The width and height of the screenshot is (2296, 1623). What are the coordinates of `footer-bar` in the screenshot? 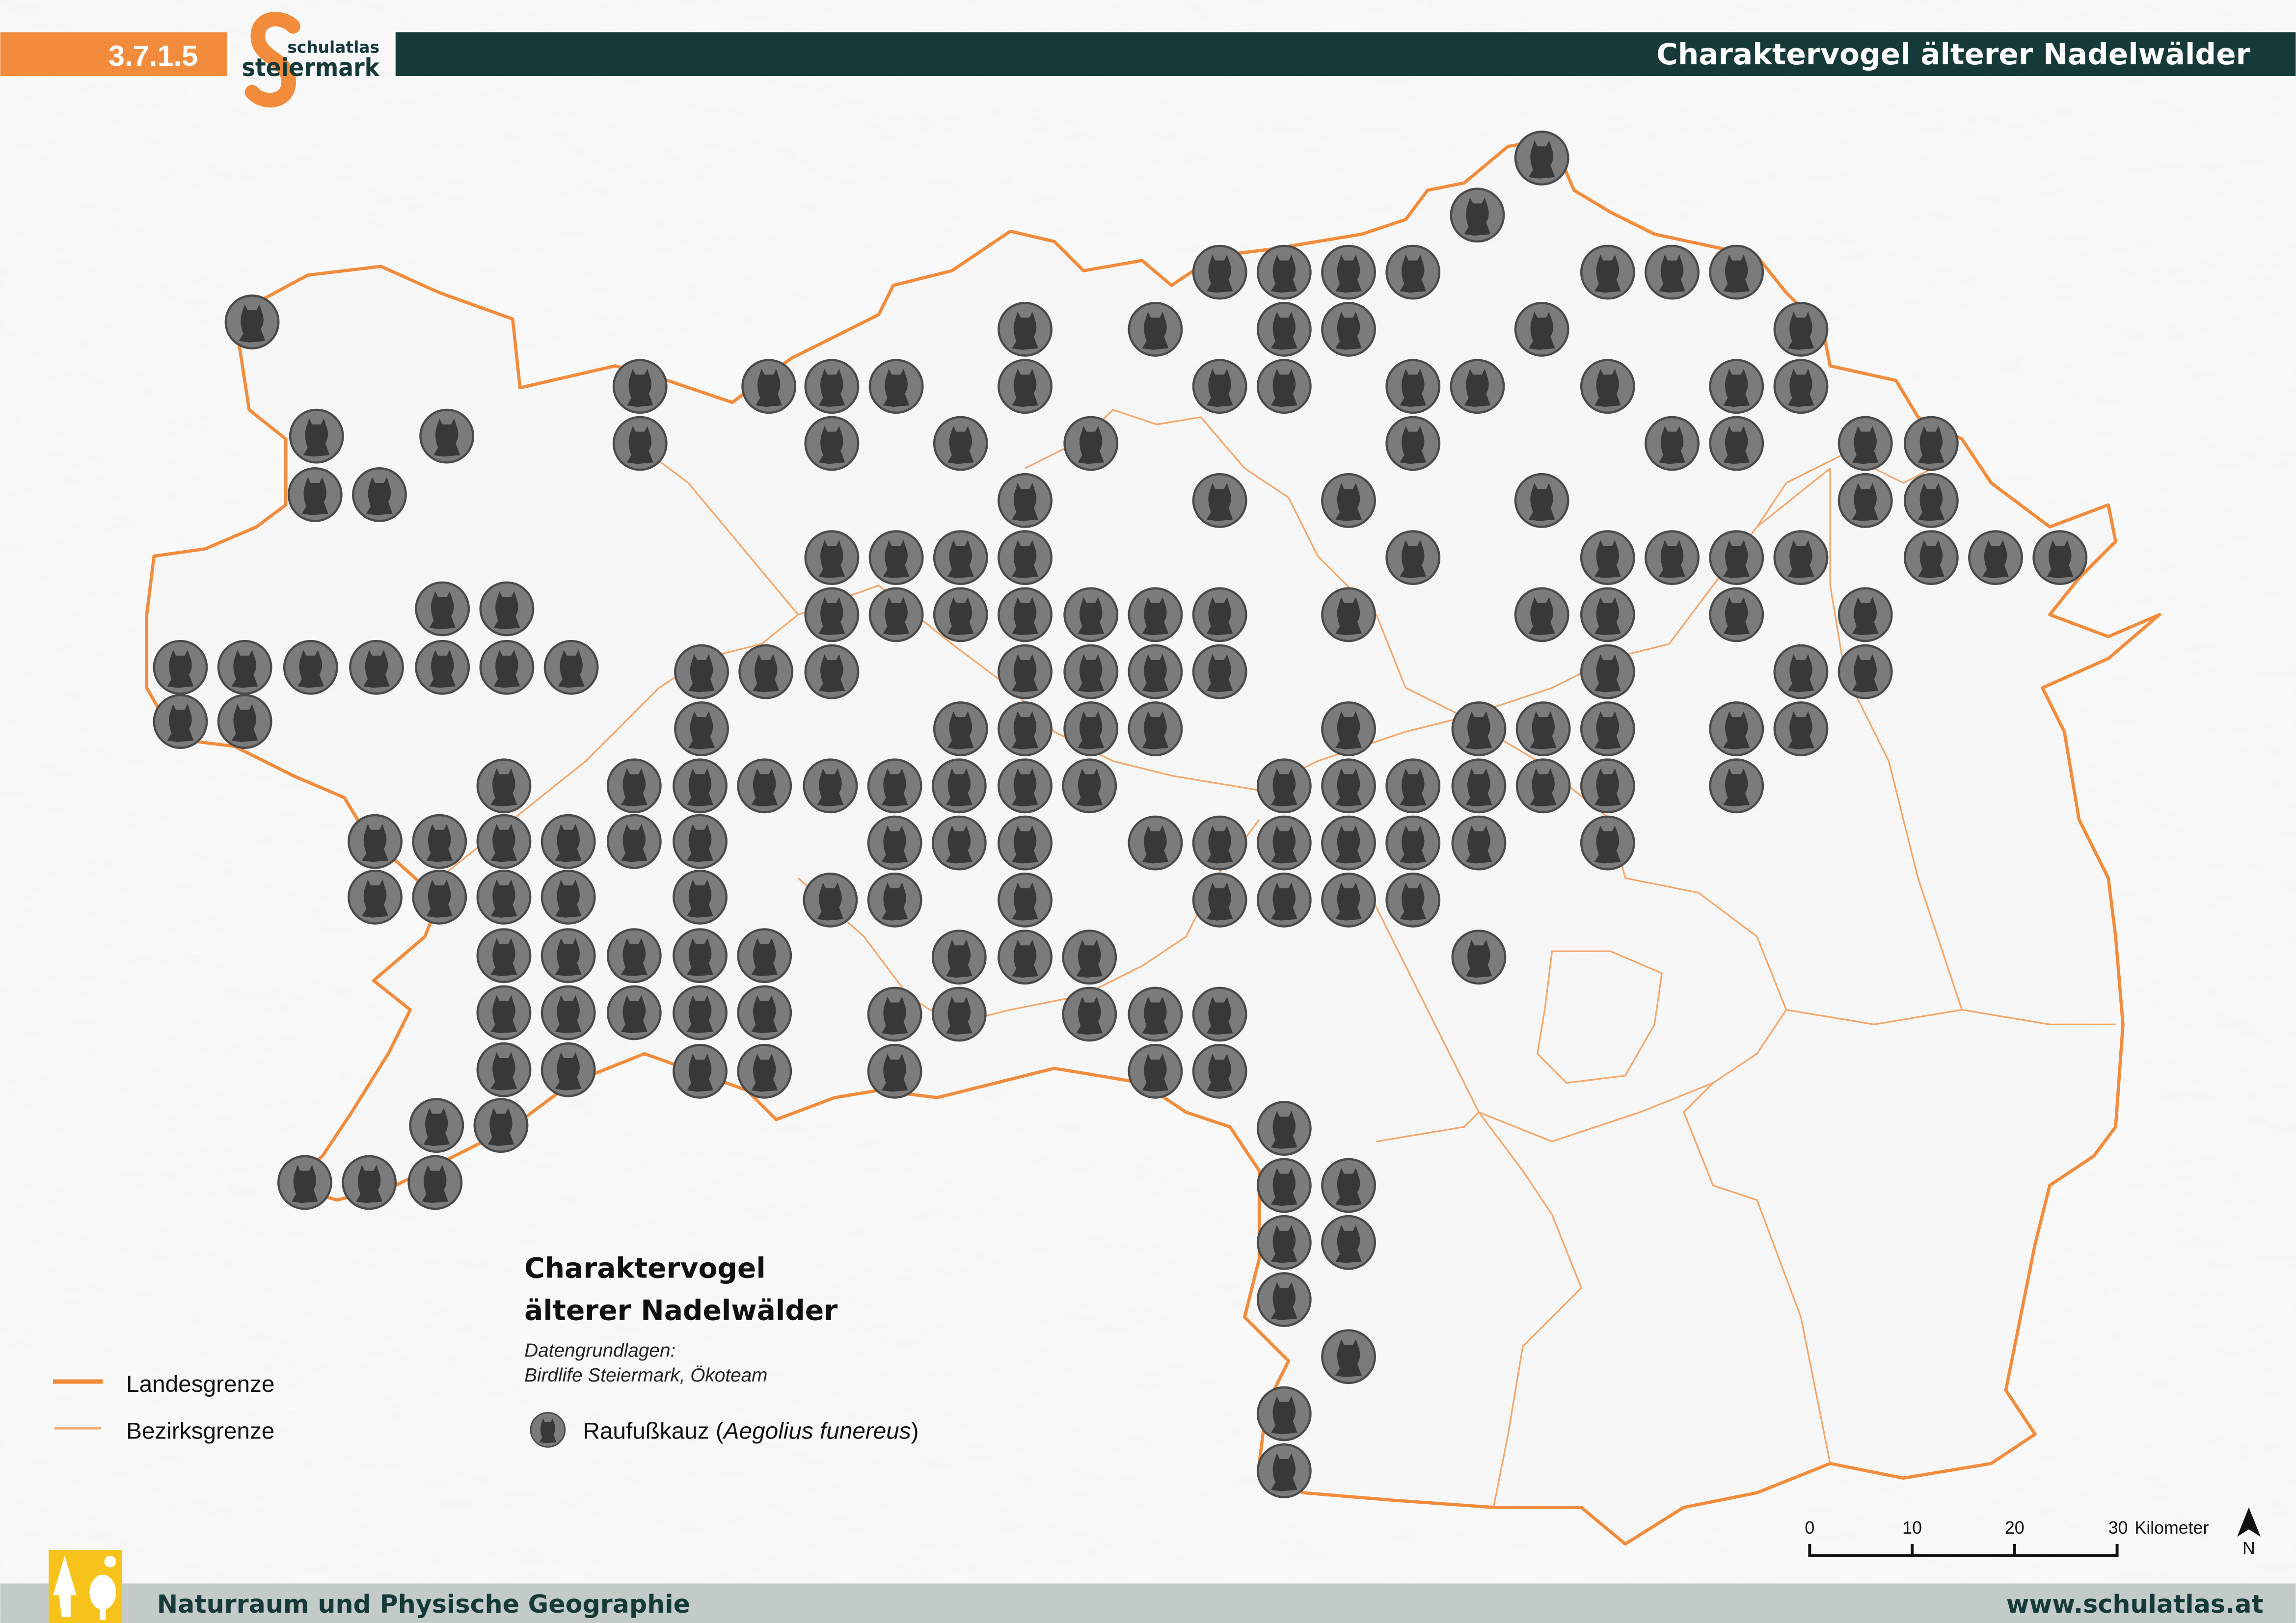 It's located at (1148, 1603).